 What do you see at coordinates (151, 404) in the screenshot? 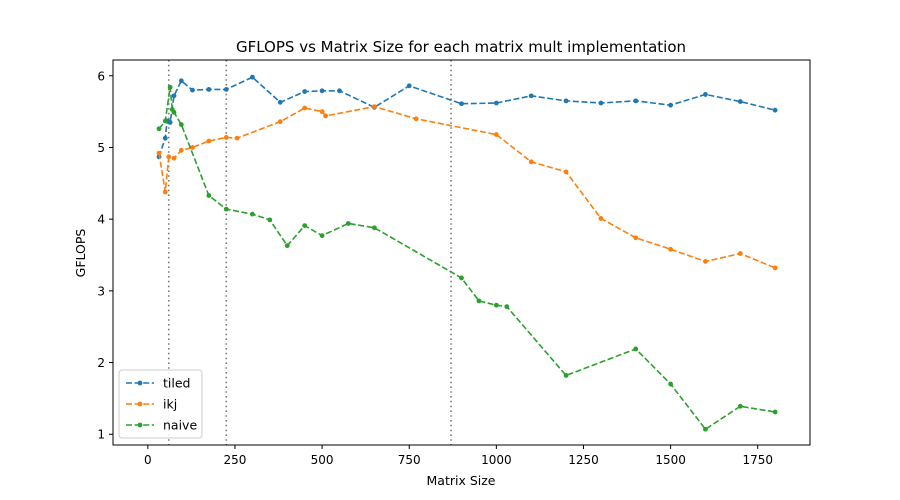
I see `legend-item-ikj: ikj` at bounding box center [151, 404].